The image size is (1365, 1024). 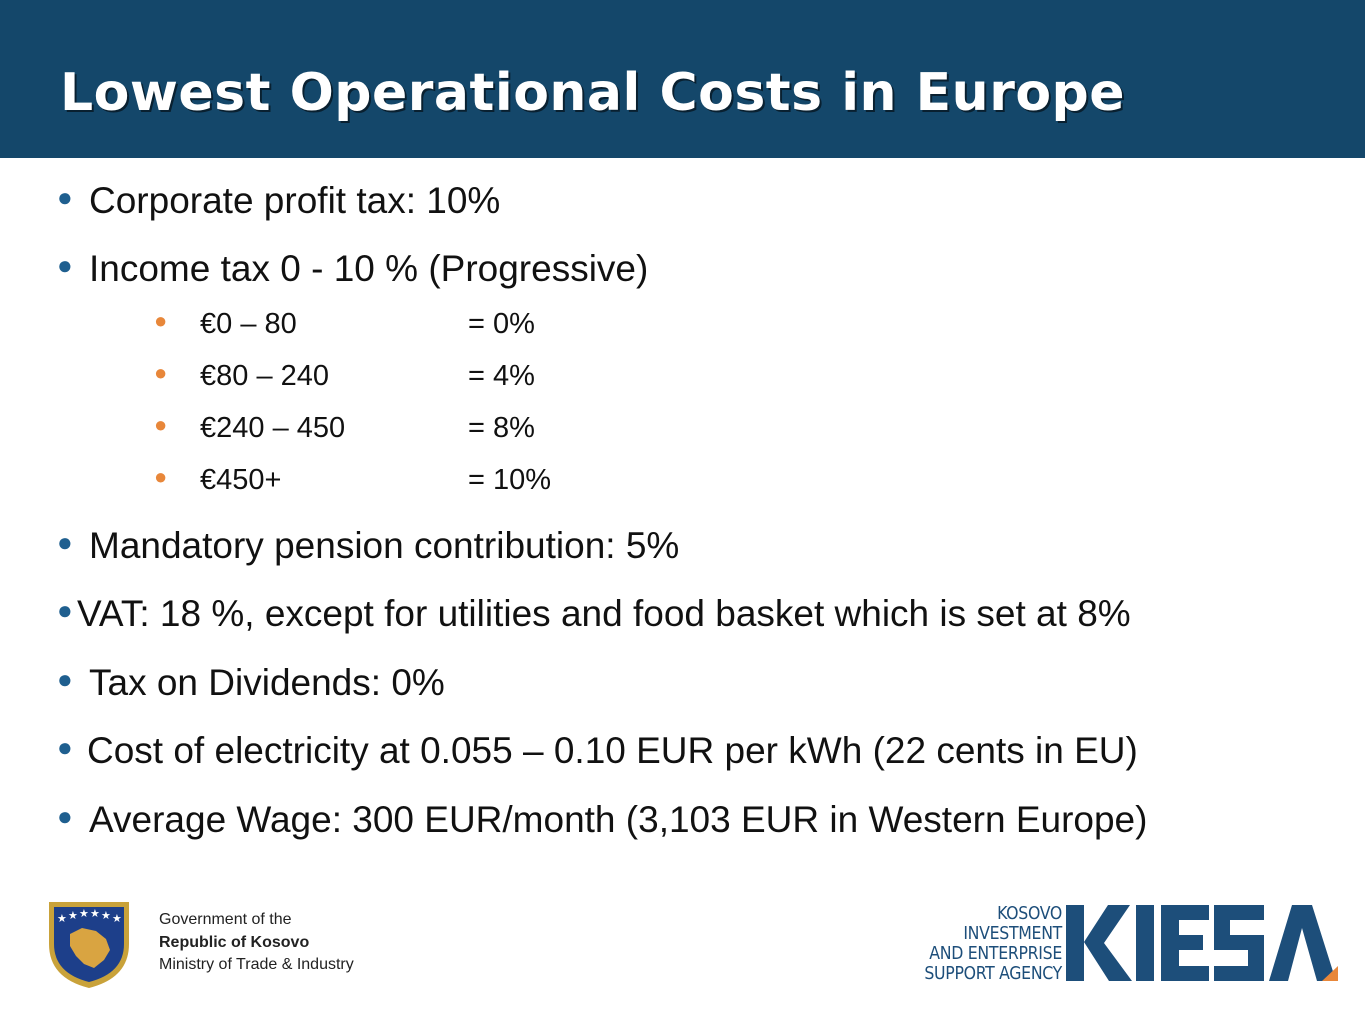 I want to click on bullet-pension: ● Mandatory pension contribution: 5%, so click(x=368, y=546).